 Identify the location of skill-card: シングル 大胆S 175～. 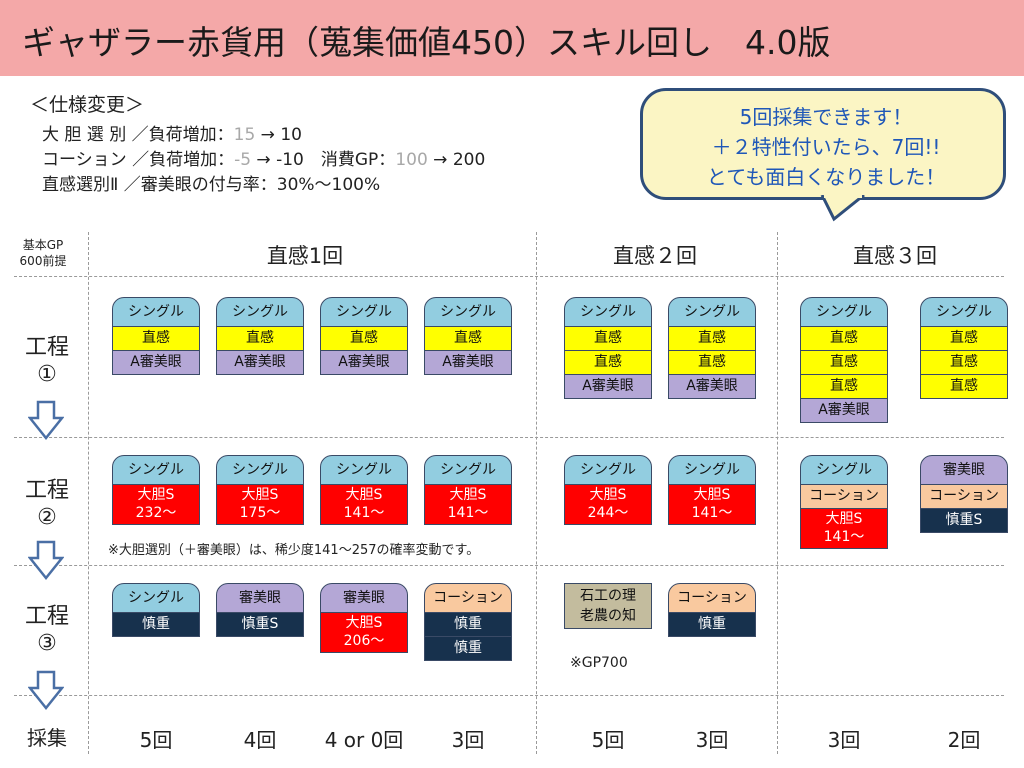
(260, 490).